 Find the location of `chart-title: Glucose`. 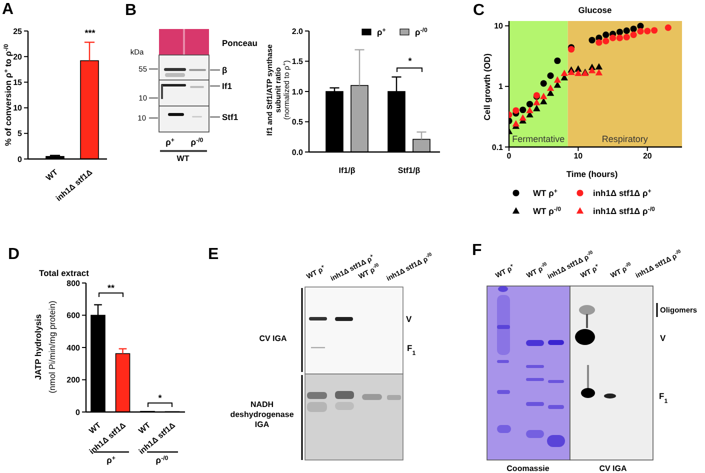

chart-title: Glucose is located at coordinates (595, 9).